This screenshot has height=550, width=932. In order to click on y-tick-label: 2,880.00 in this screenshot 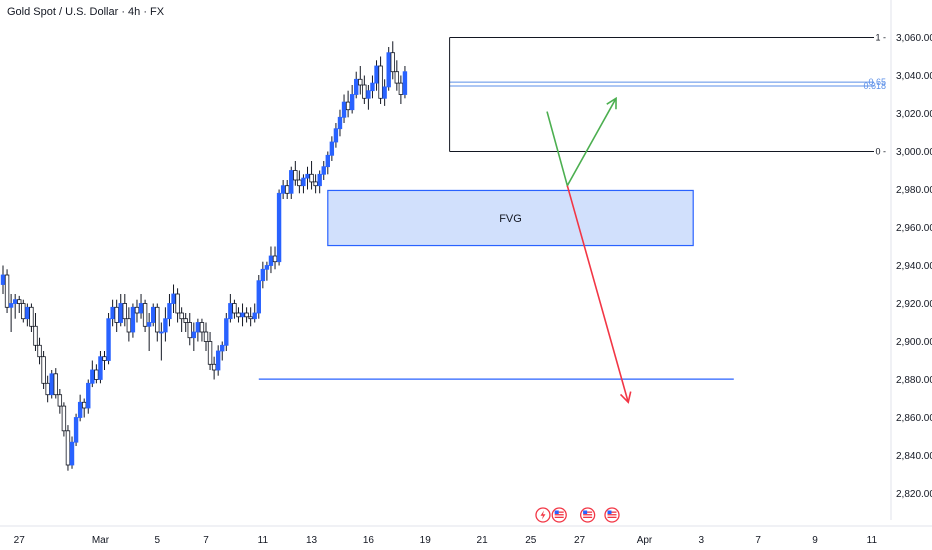, I will do `click(914, 380)`.